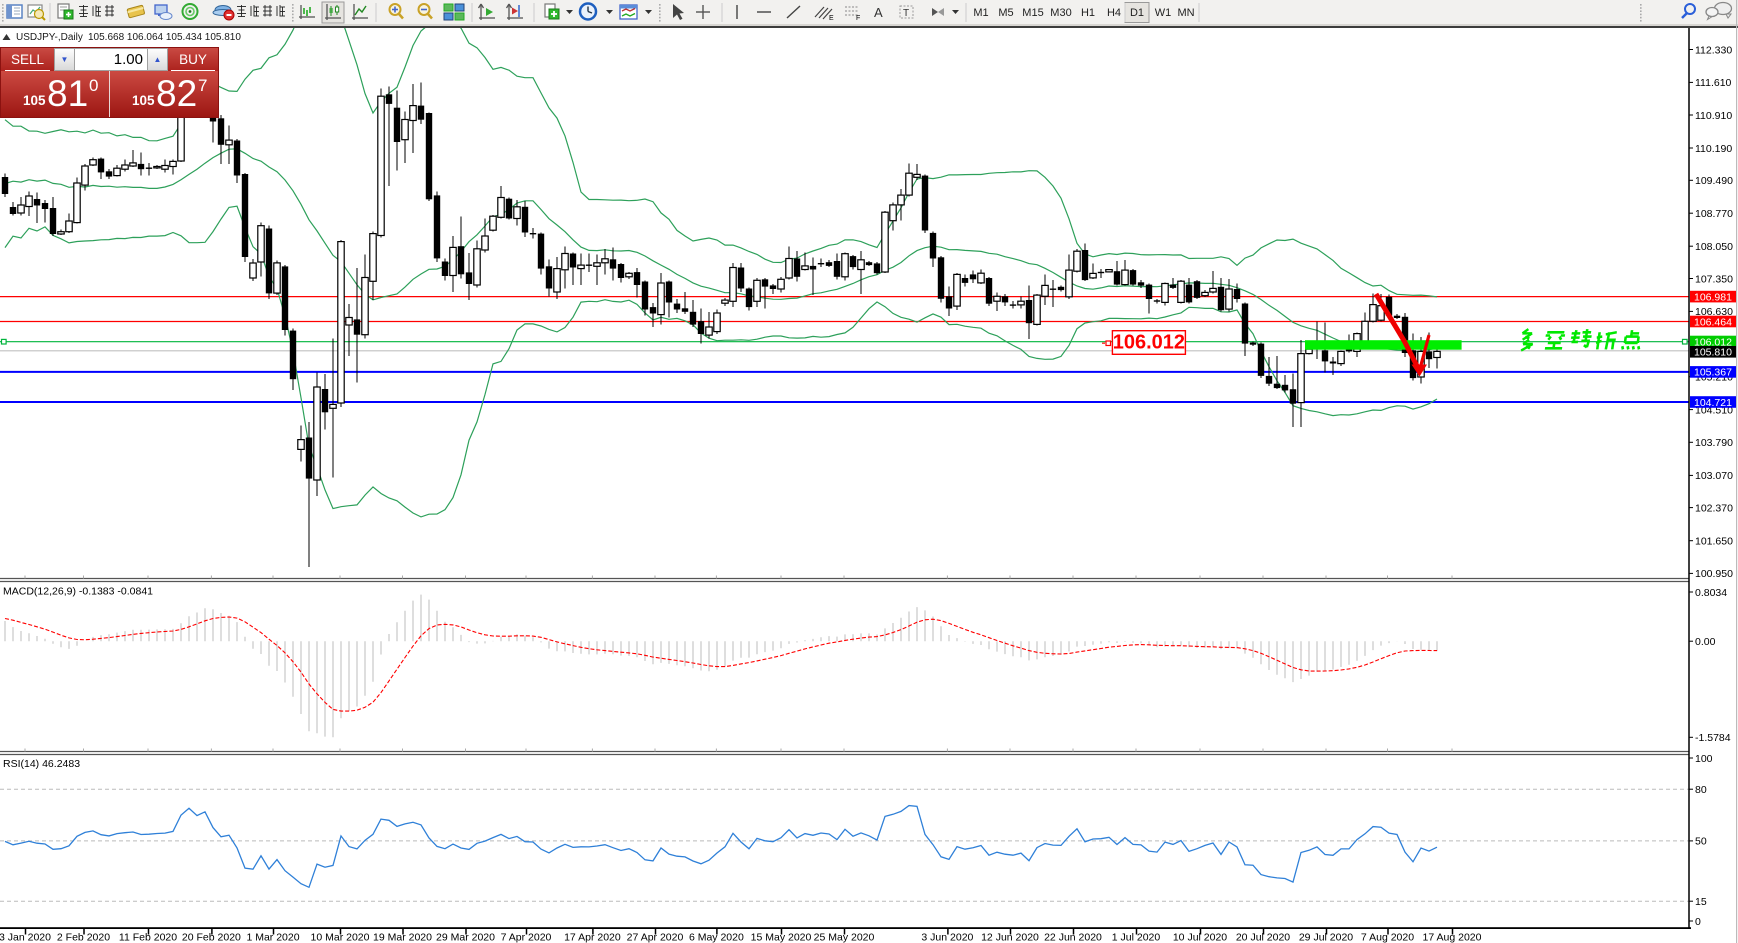  Describe the element at coordinates (1713, 373) in the screenshot. I see `svg-text: 105.367` at that location.